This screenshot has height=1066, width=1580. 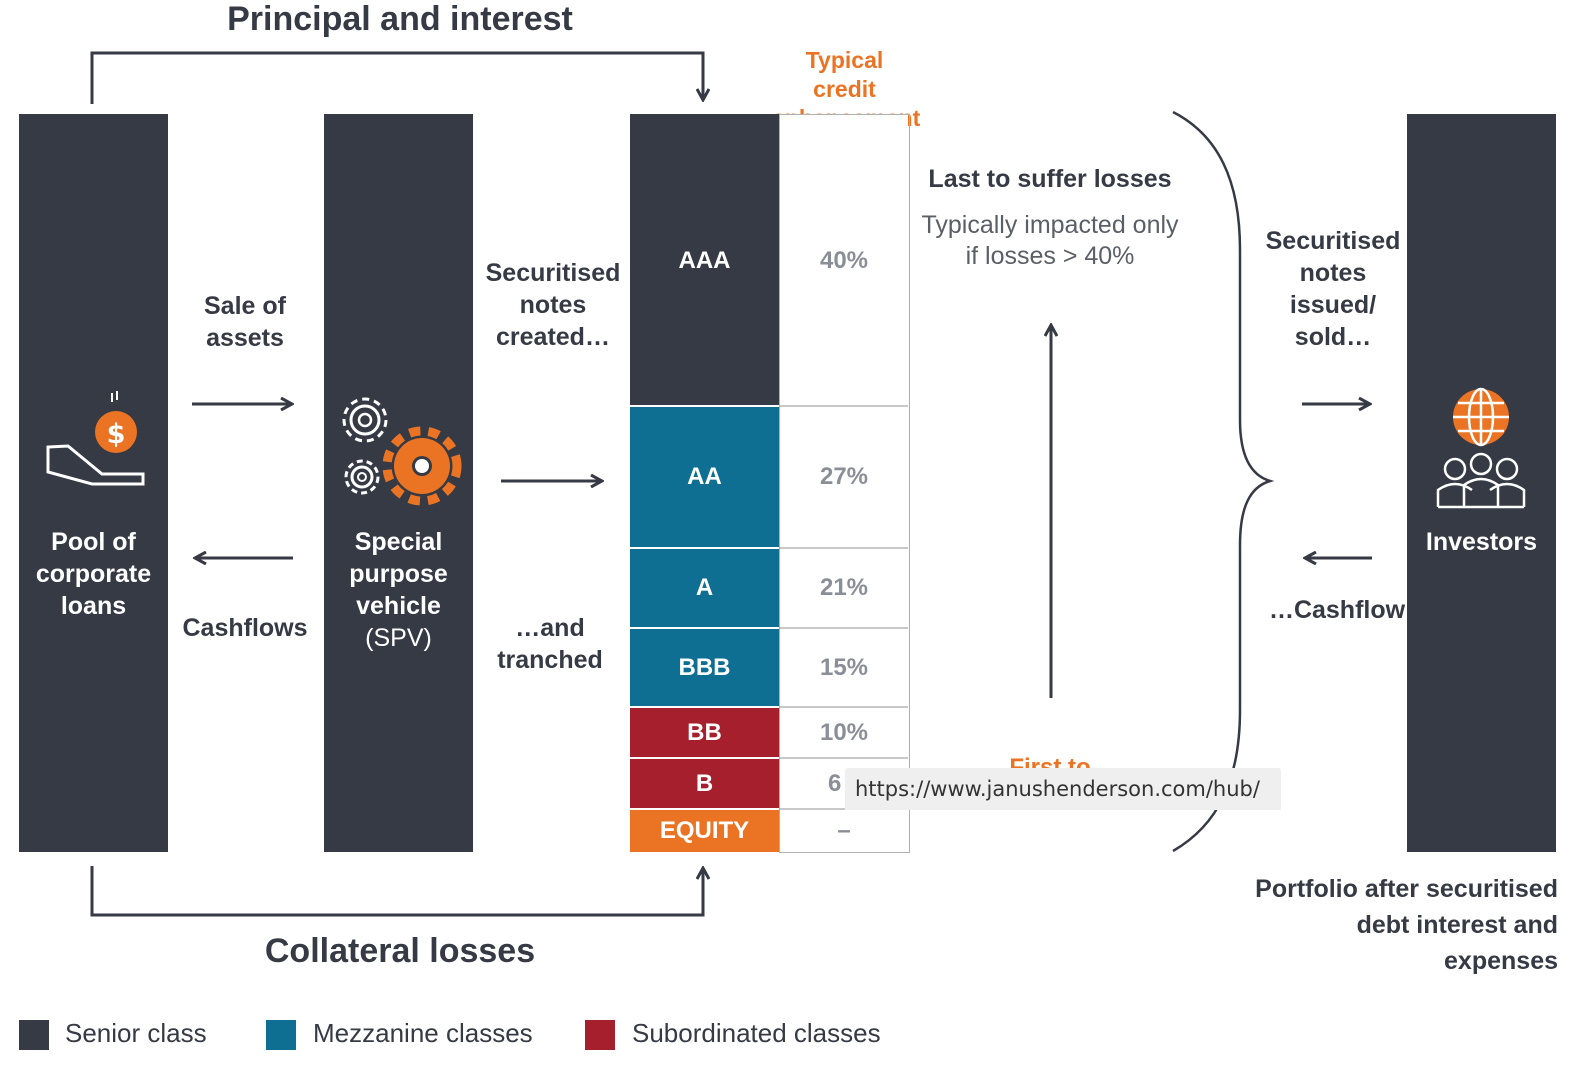 What do you see at coordinates (423, 1033) in the screenshot?
I see `legend-label-mezzanine: Mezzanine classes` at bounding box center [423, 1033].